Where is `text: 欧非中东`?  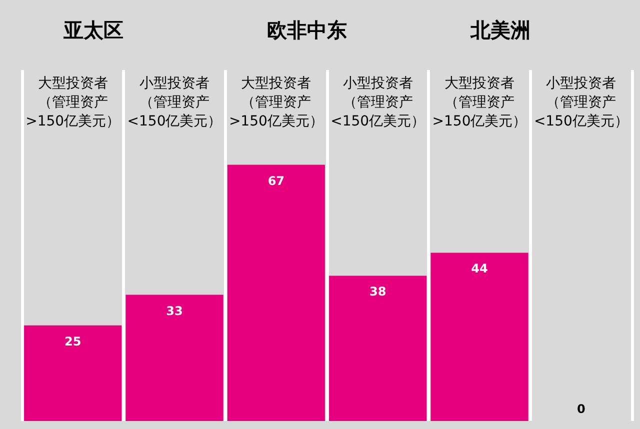
text: 欧非中东 is located at coordinates (307, 30).